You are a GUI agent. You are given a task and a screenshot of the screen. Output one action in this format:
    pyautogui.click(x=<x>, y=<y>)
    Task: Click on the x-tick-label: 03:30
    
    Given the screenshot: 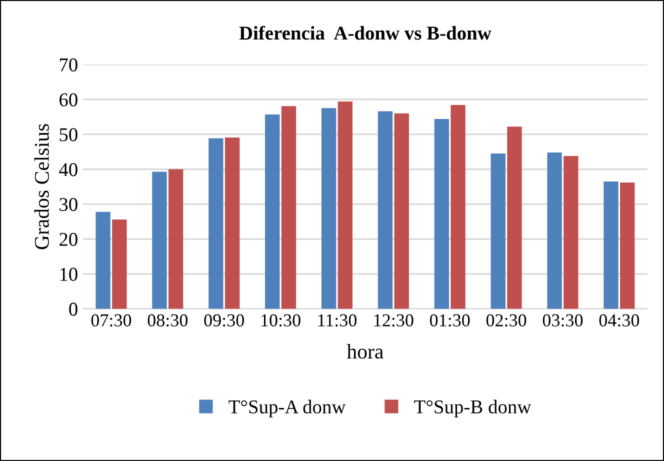 What is the action you would take?
    pyautogui.click(x=562, y=320)
    